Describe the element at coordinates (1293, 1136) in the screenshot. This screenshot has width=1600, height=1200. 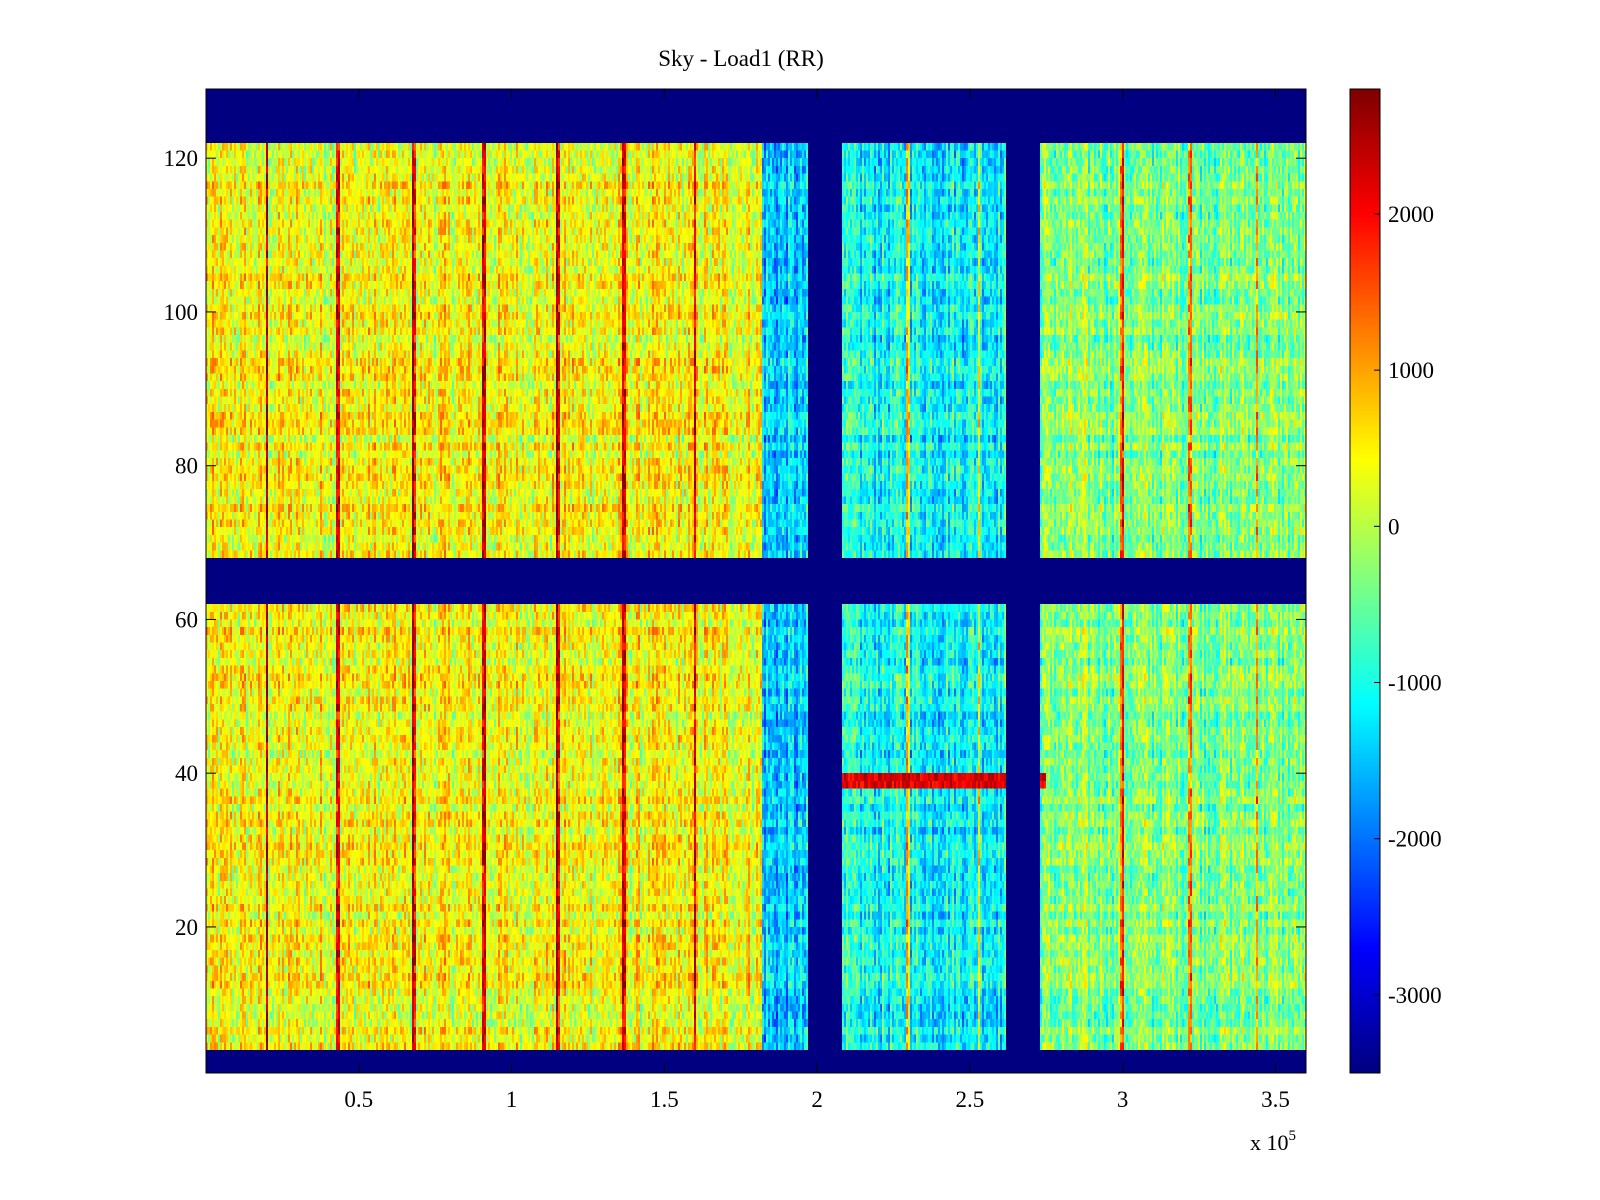
I see `x-multiplier-exponent: 5` at that location.